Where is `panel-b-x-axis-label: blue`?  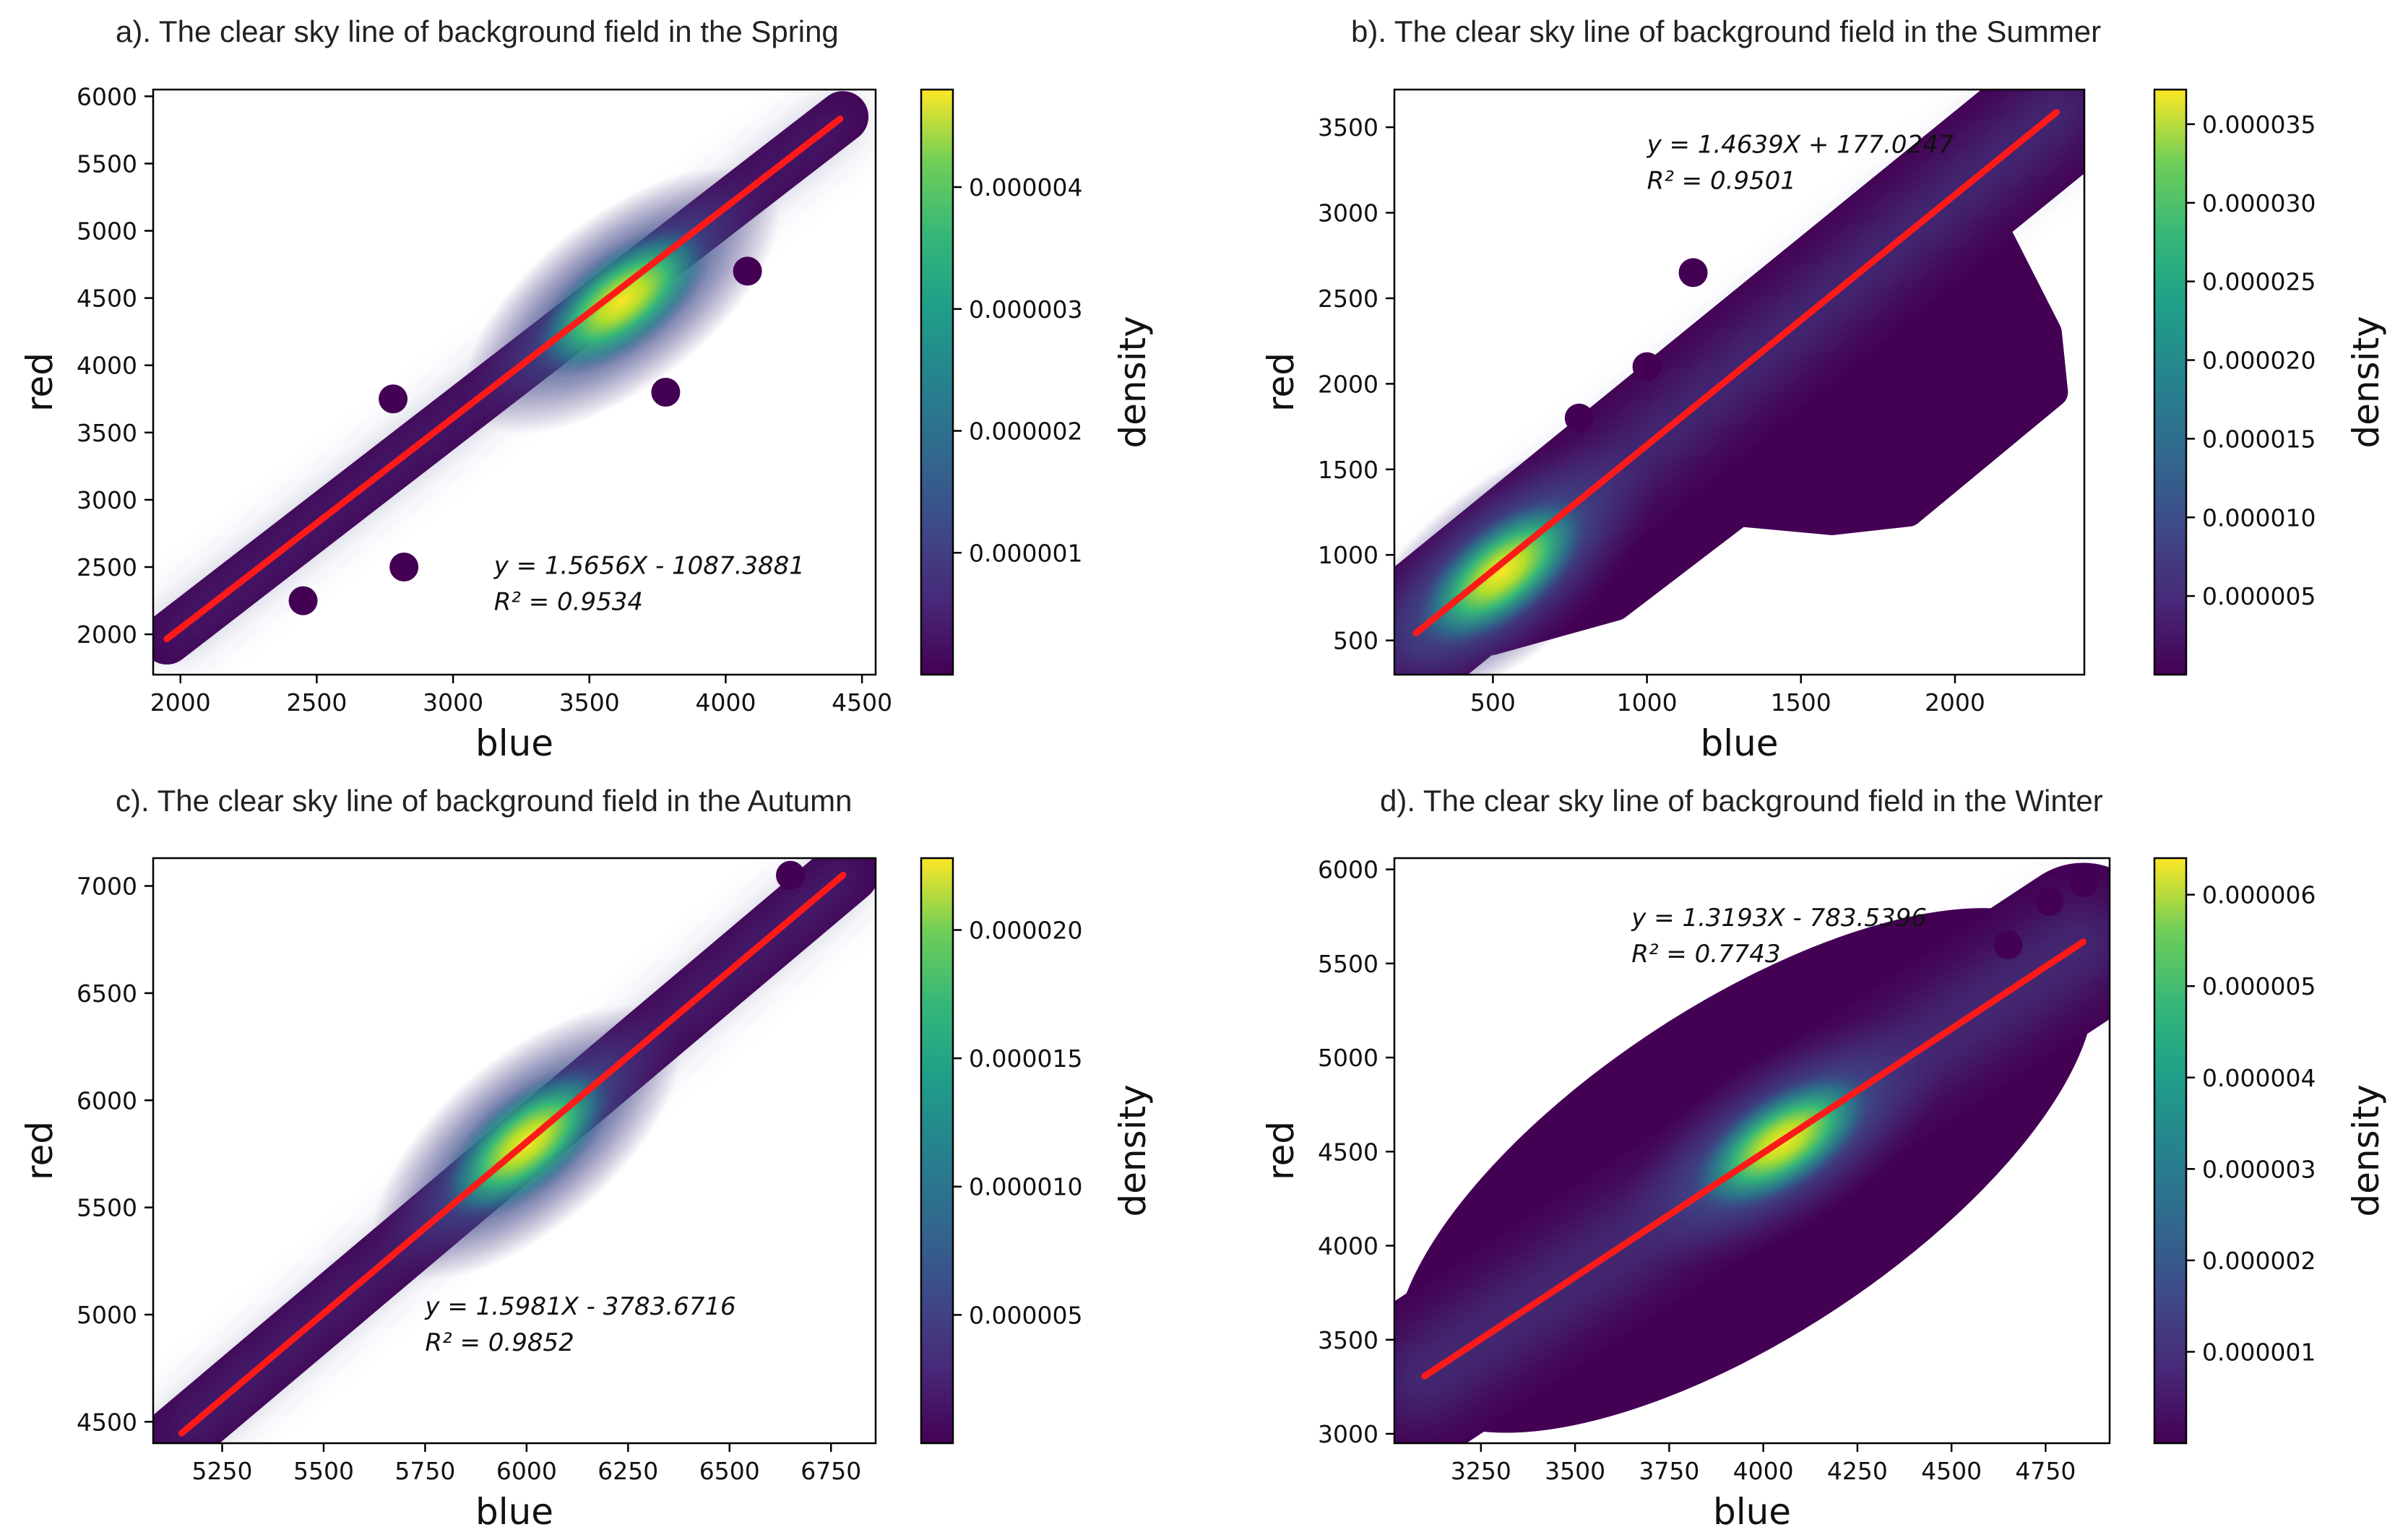 panel-b-x-axis-label: blue is located at coordinates (1739, 743).